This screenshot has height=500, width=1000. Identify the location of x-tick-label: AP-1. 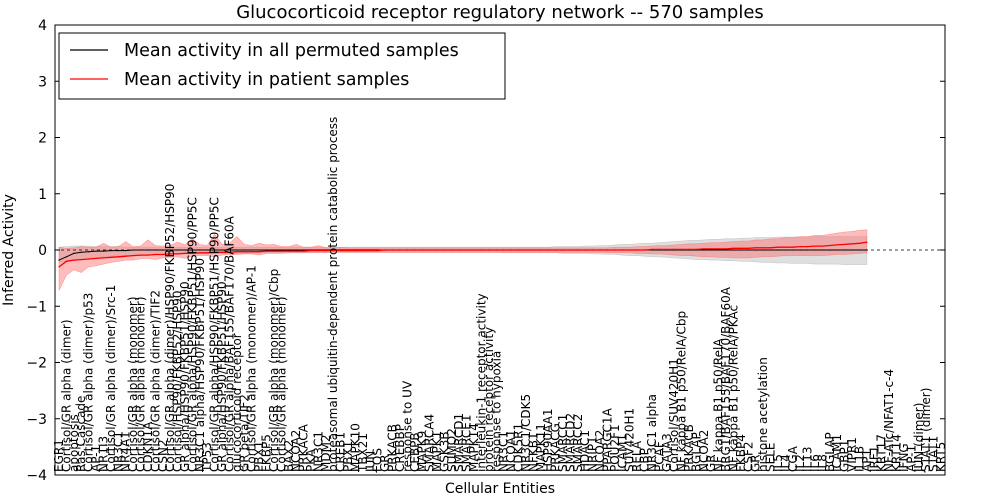
(911, 458).